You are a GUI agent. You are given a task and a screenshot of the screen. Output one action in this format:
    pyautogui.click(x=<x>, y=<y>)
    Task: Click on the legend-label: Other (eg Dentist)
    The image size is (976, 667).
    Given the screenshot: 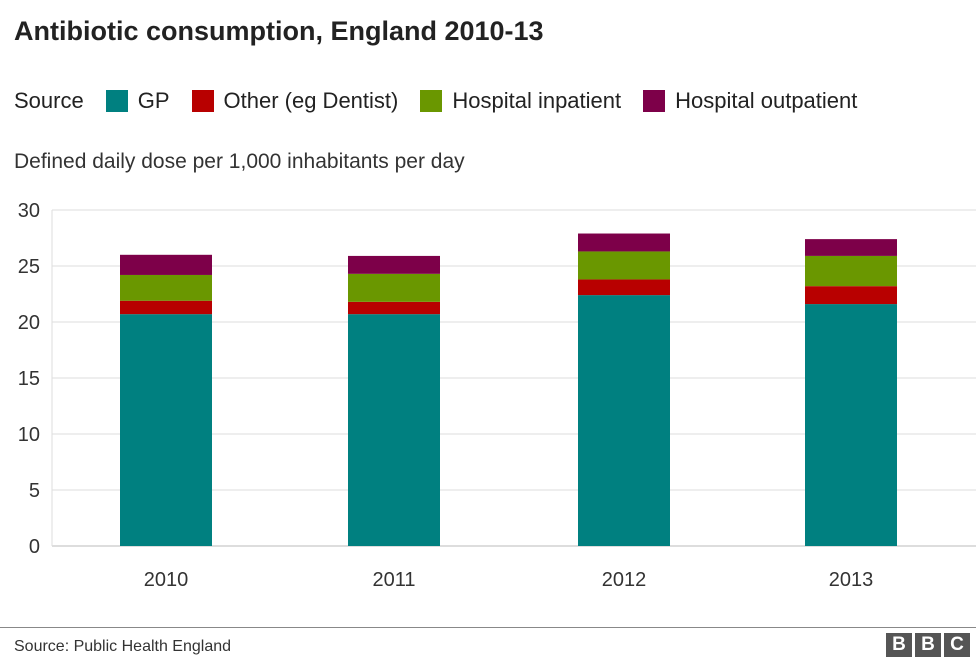 What is the action you would take?
    pyautogui.click(x=311, y=100)
    